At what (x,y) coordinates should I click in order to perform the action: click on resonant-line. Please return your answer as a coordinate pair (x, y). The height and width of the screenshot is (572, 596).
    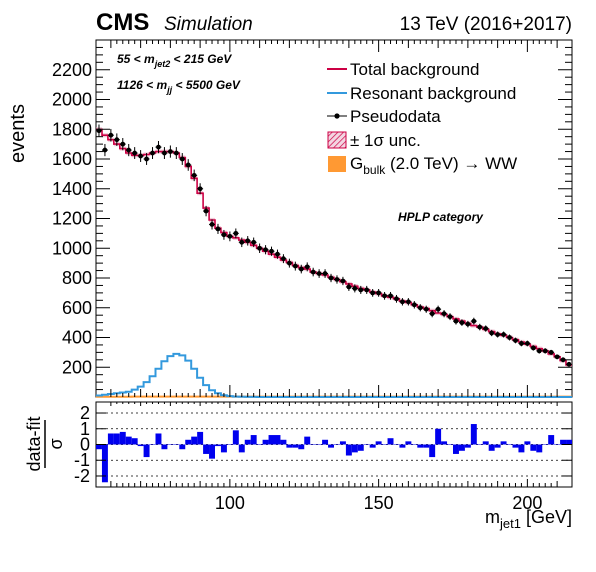
    Looking at the image, I should click on (334, 375).